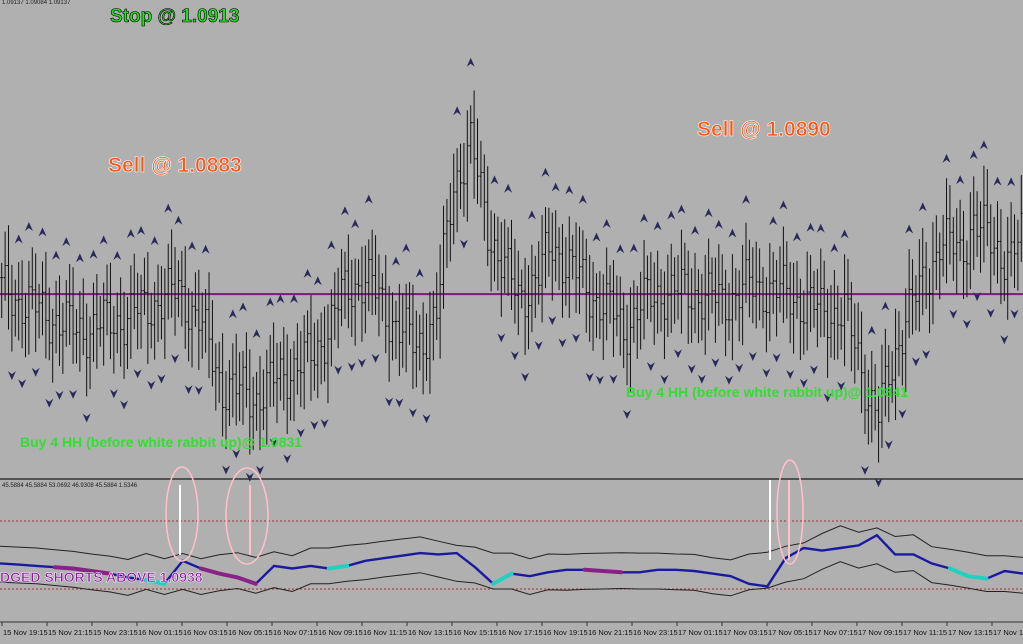 The height and width of the screenshot is (644, 1023). What do you see at coordinates (610, 632) in the screenshot?
I see `x-tick-label: 16 Nov 21:15` at bounding box center [610, 632].